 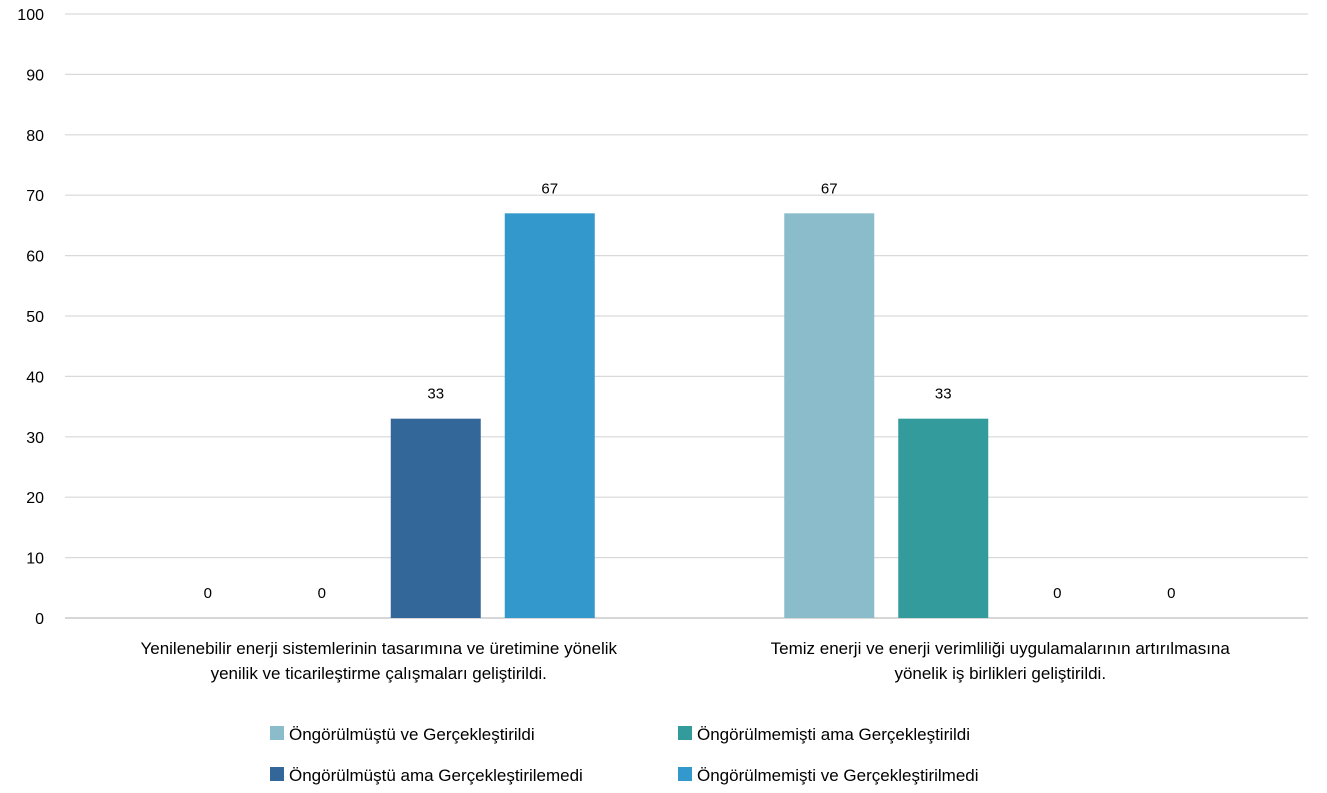 I want to click on legend-item: Öngörülmemişti ve Gerçekleştirilmedi, so click(x=828, y=775).